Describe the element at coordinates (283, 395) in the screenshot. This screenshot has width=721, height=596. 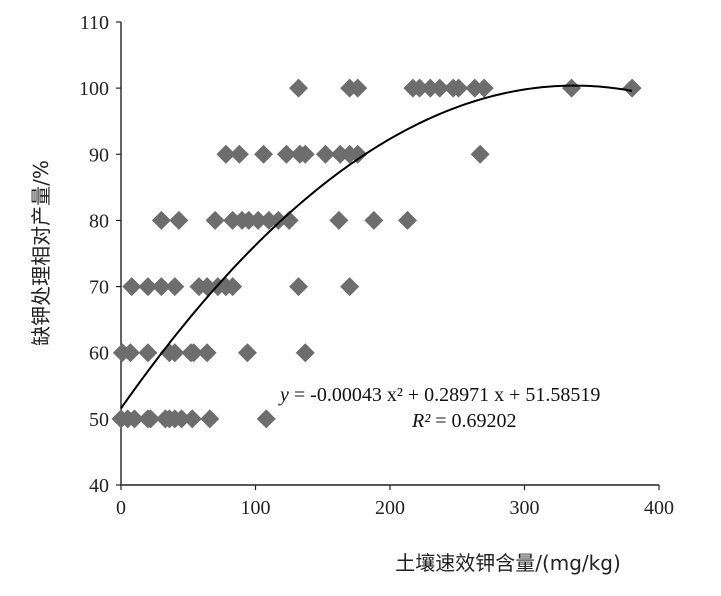
I see `equation-variable: y` at that location.